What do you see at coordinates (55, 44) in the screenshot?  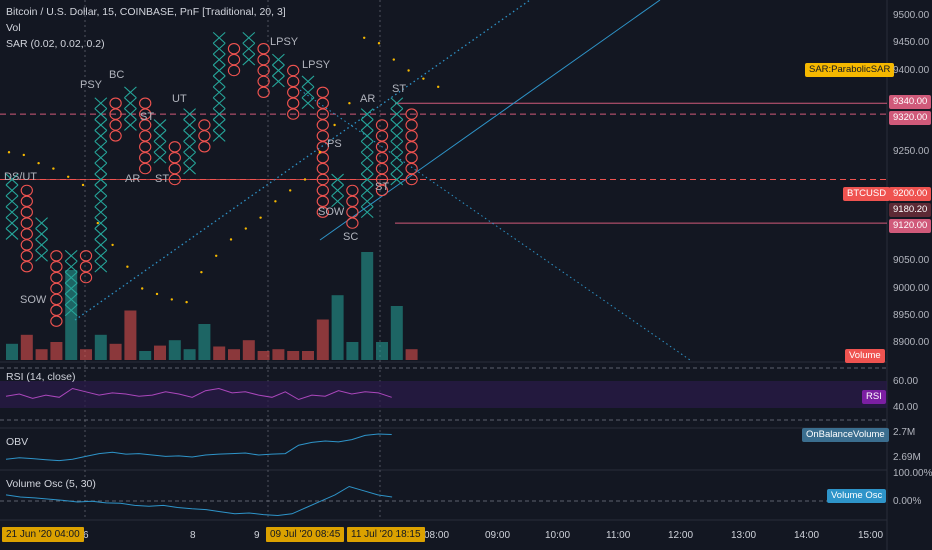 I see `sar-legend: SAR (0.02, 0.02, 0.2)` at bounding box center [55, 44].